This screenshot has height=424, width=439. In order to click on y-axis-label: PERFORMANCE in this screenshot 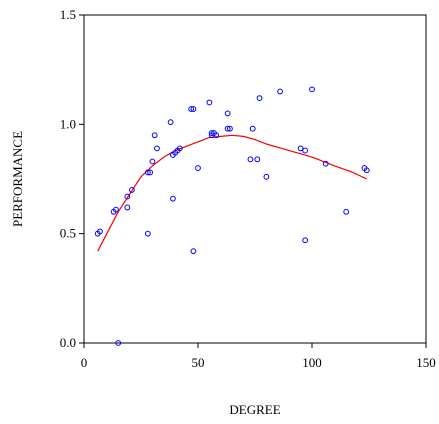, I will do `click(17, 179)`.